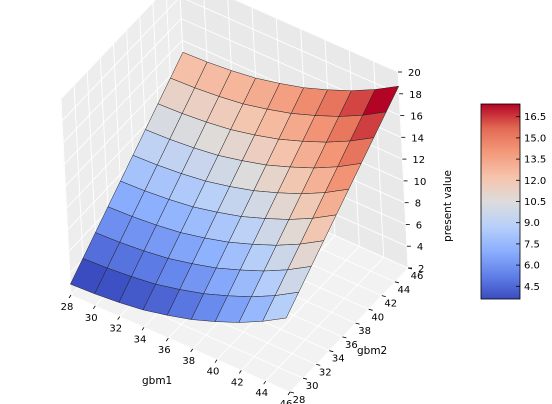 The image size is (552, 404). Describe the element at coordinates (418, 160) in the screenshot. I see `z-tick-label: 12` at that location.